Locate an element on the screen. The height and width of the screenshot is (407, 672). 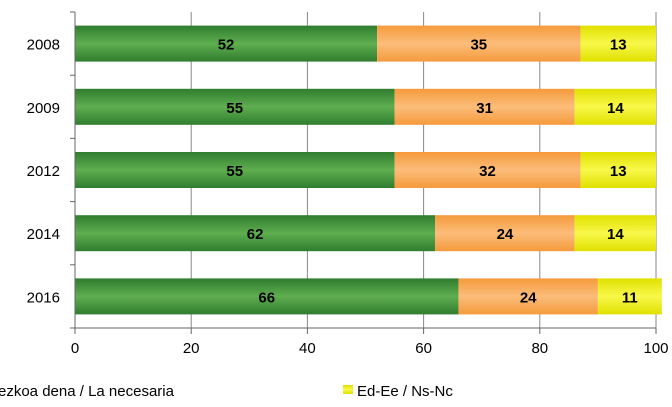
data-label: 31 is located at coordinates (484, 108).